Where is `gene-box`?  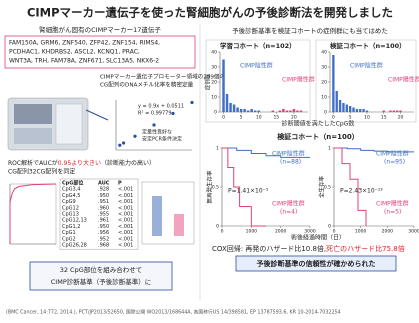 gene-box is located at coordinates (100, 52).